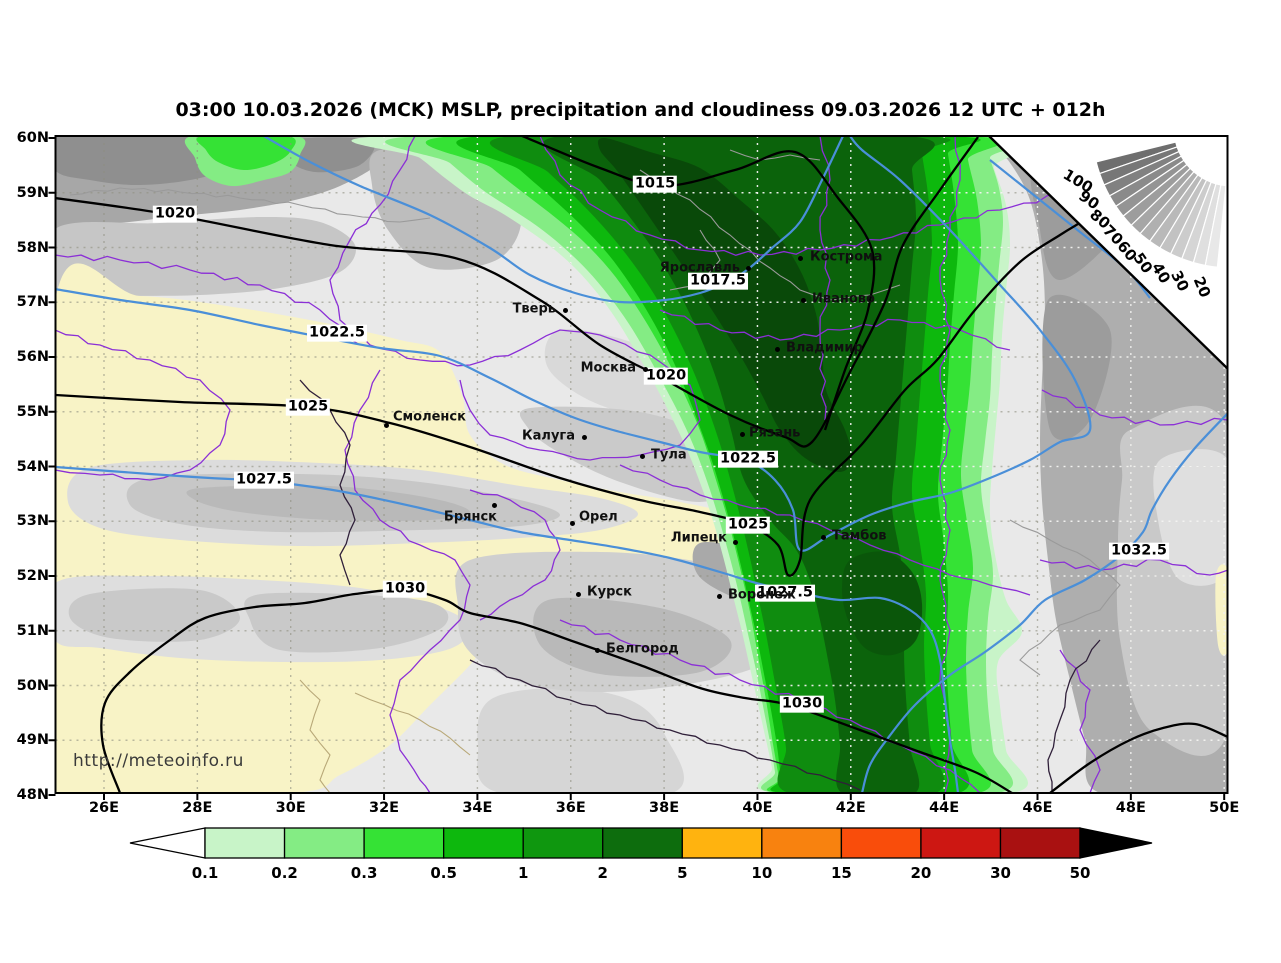 The image size is (1281, 963). Describe the element at coordinates (1221, 610) in the screenshot. I see `clear-sky-sliver` at that location.